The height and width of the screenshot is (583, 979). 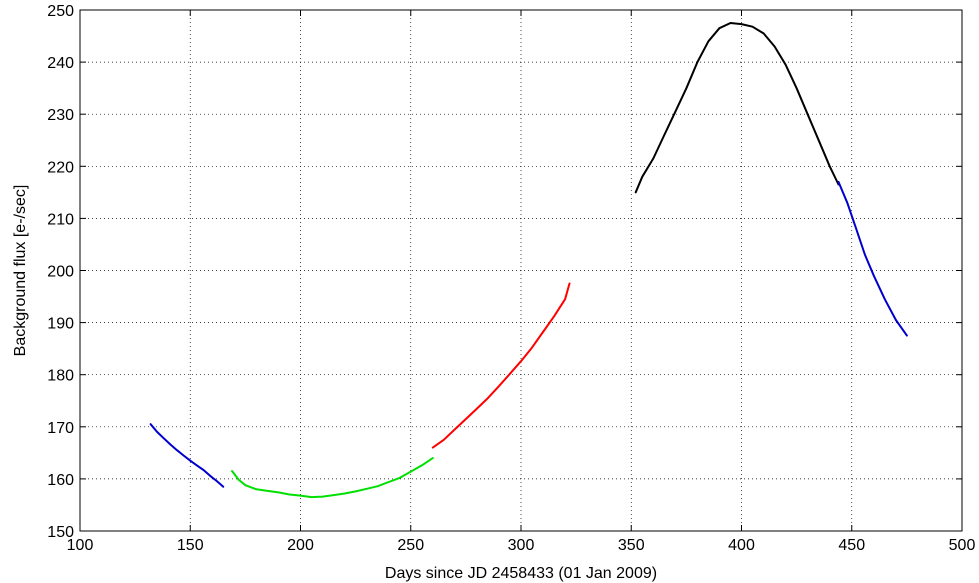 What do you see at coordinates (60, 428) in the screenshot?
I see `y-tick-label: 170` at bounding box center [60, 428].